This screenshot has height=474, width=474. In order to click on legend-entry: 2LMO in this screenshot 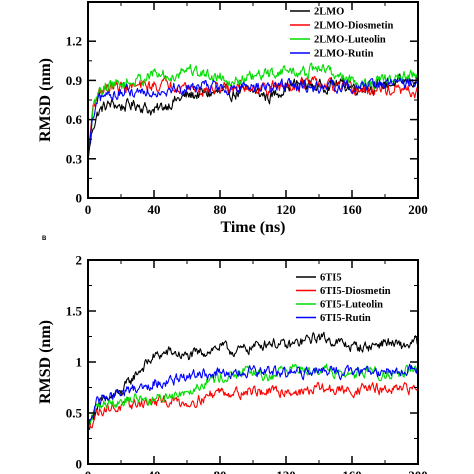, I will do `click(329, 12)`.